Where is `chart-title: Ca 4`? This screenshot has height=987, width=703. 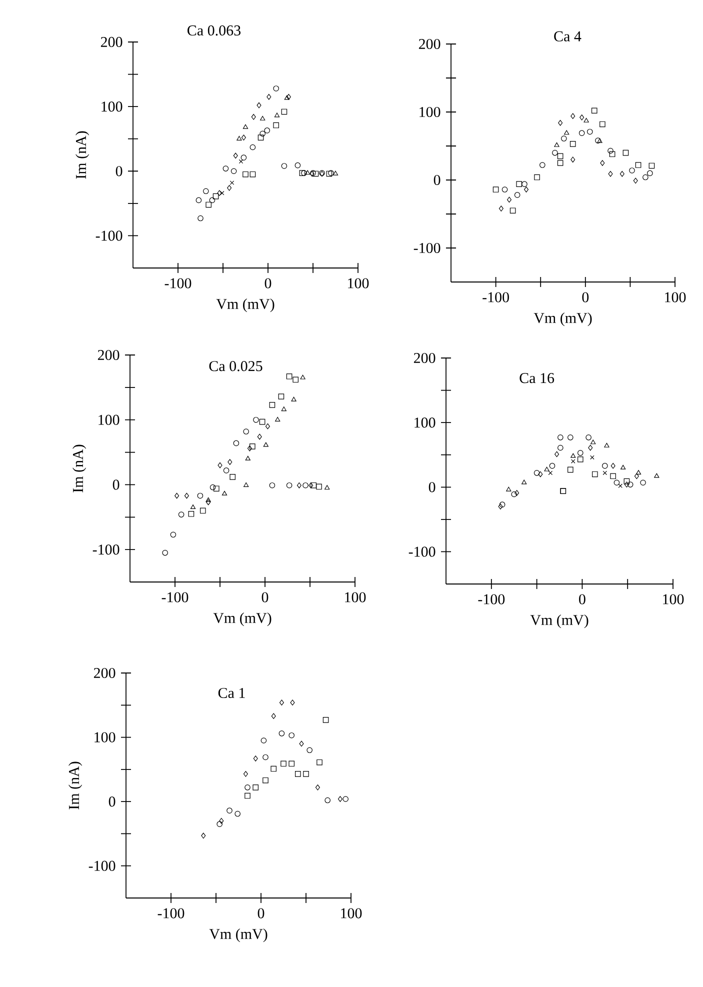 chart-title: Ca 4 is located at coordinates (568, 36).